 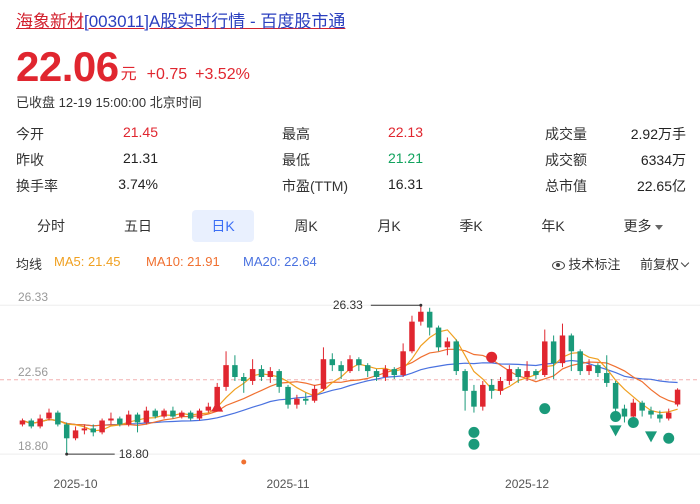 What do you see at coordinates (183, 261) in the screenshot?
I see `legend-ma10: MA10: 21.91` at bounding box center [183, 261].